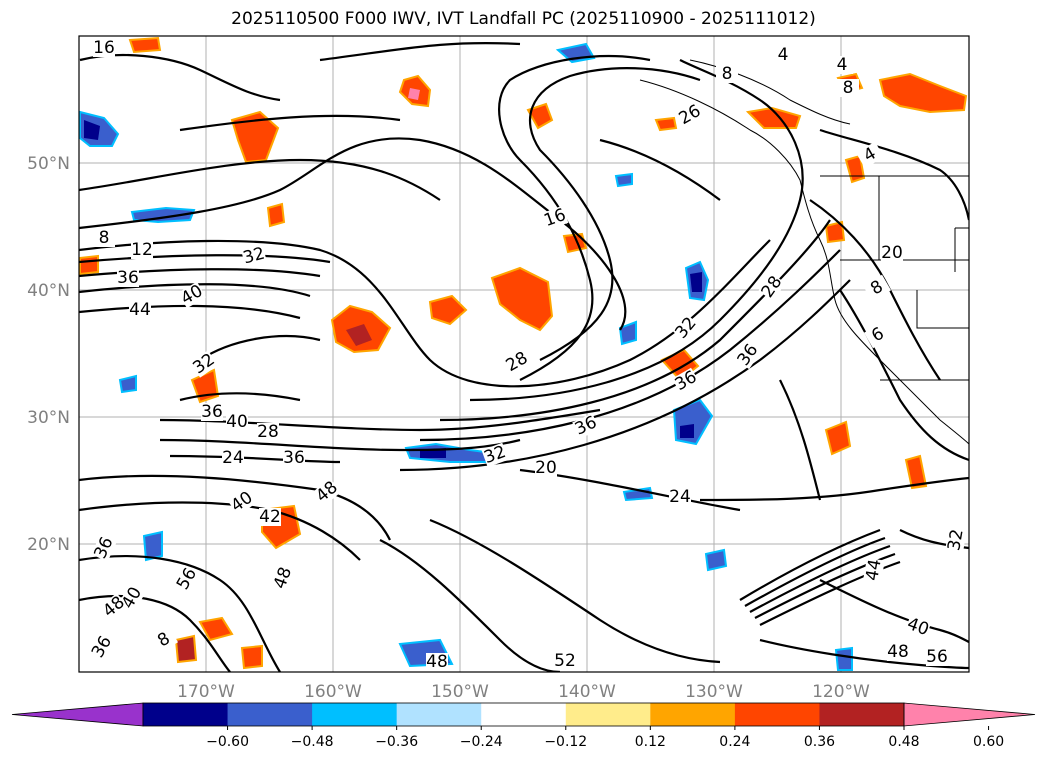 The image size is (1047, 765). Describe the element at coordinates (903, 742) in the screenshot. I see `colorbar-tick-label: 0.48` at that location.